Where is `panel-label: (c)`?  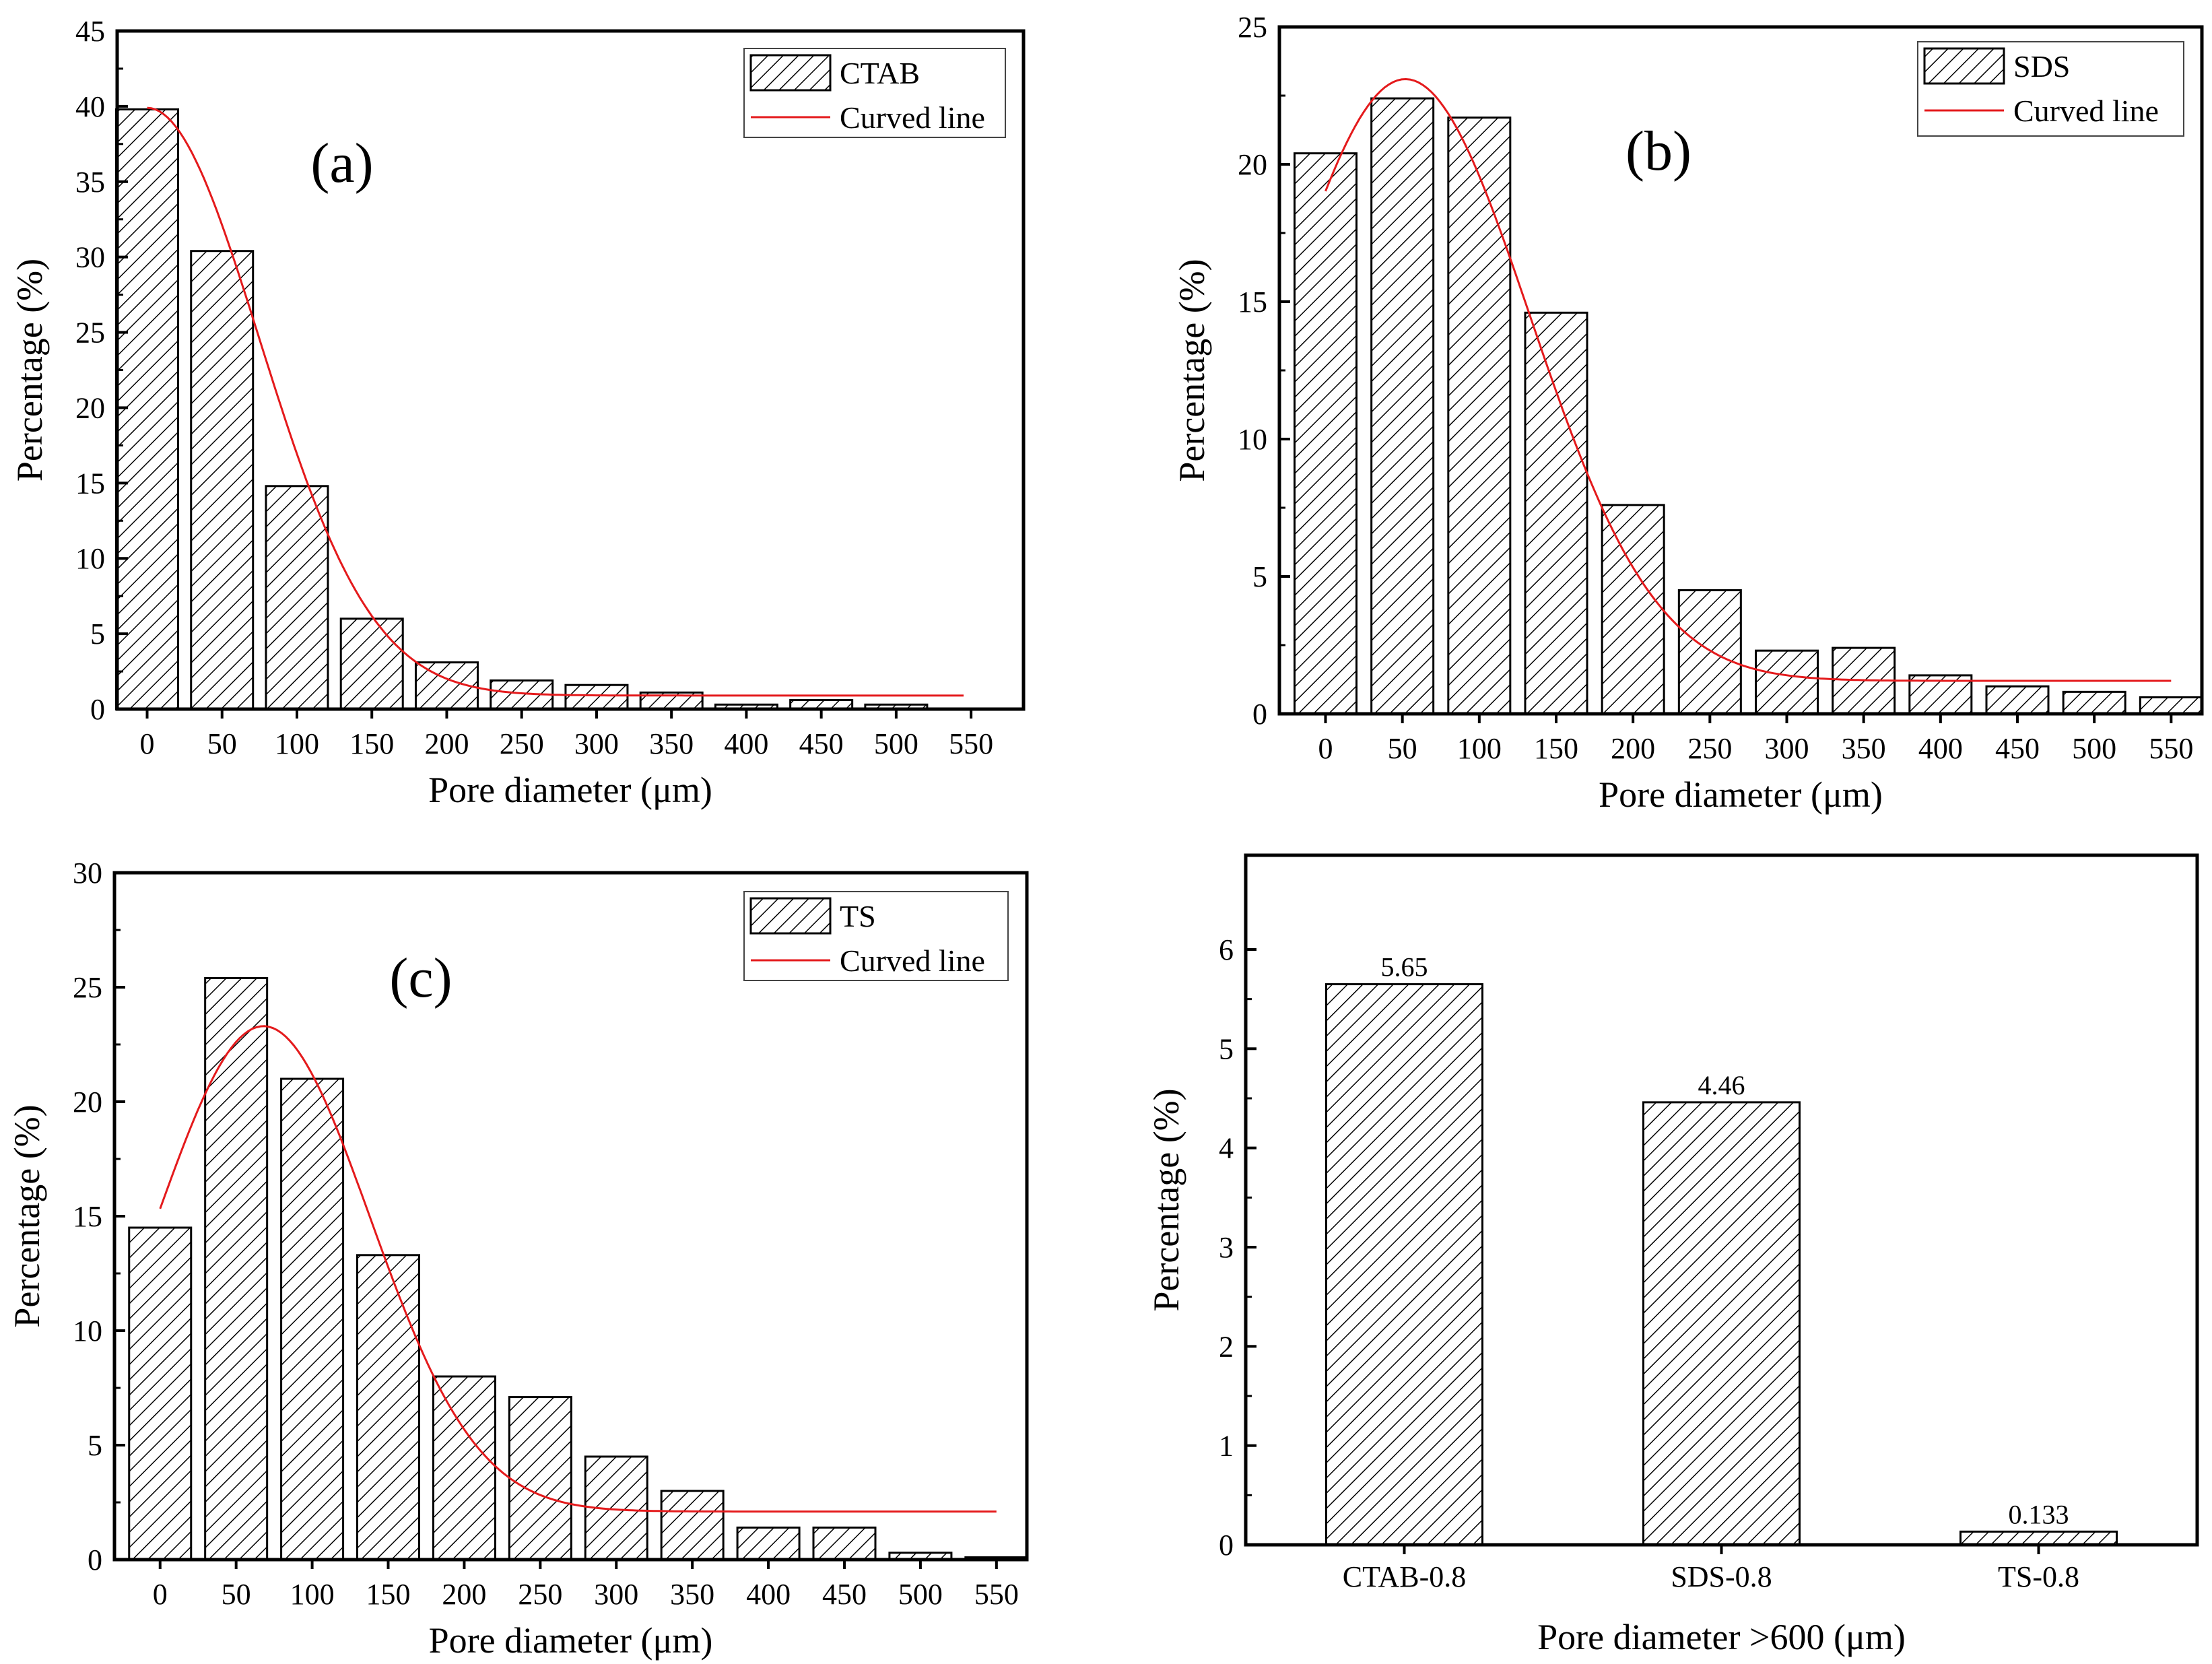
panel-label: (c) is located at coordinates (420, 978).